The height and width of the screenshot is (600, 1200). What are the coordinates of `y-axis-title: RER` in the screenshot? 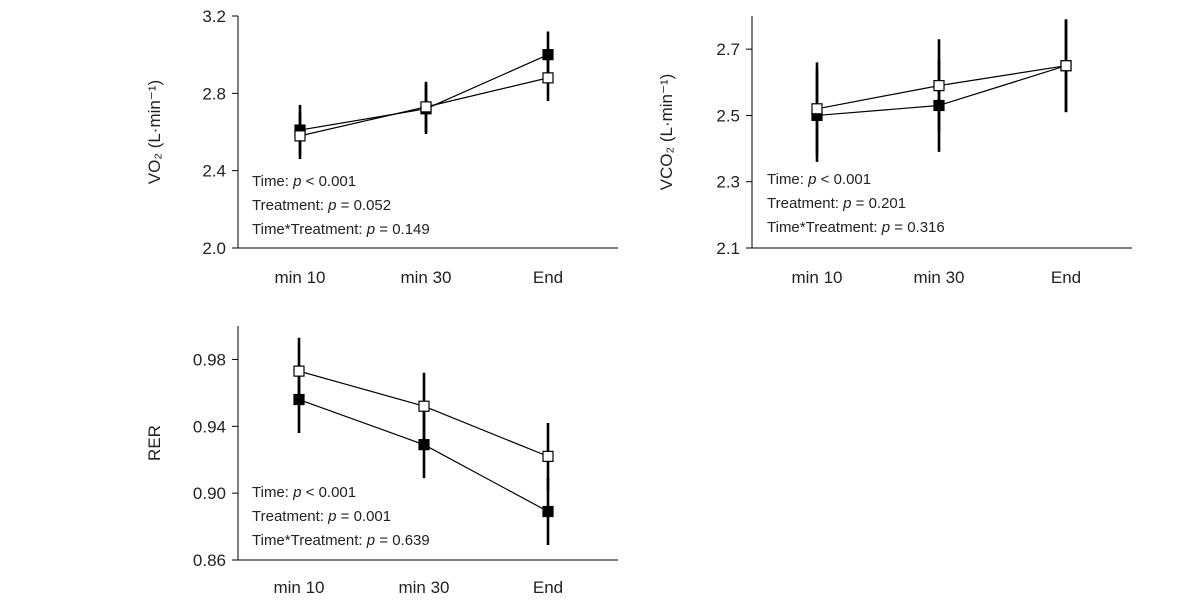 It's located at (154, 443).